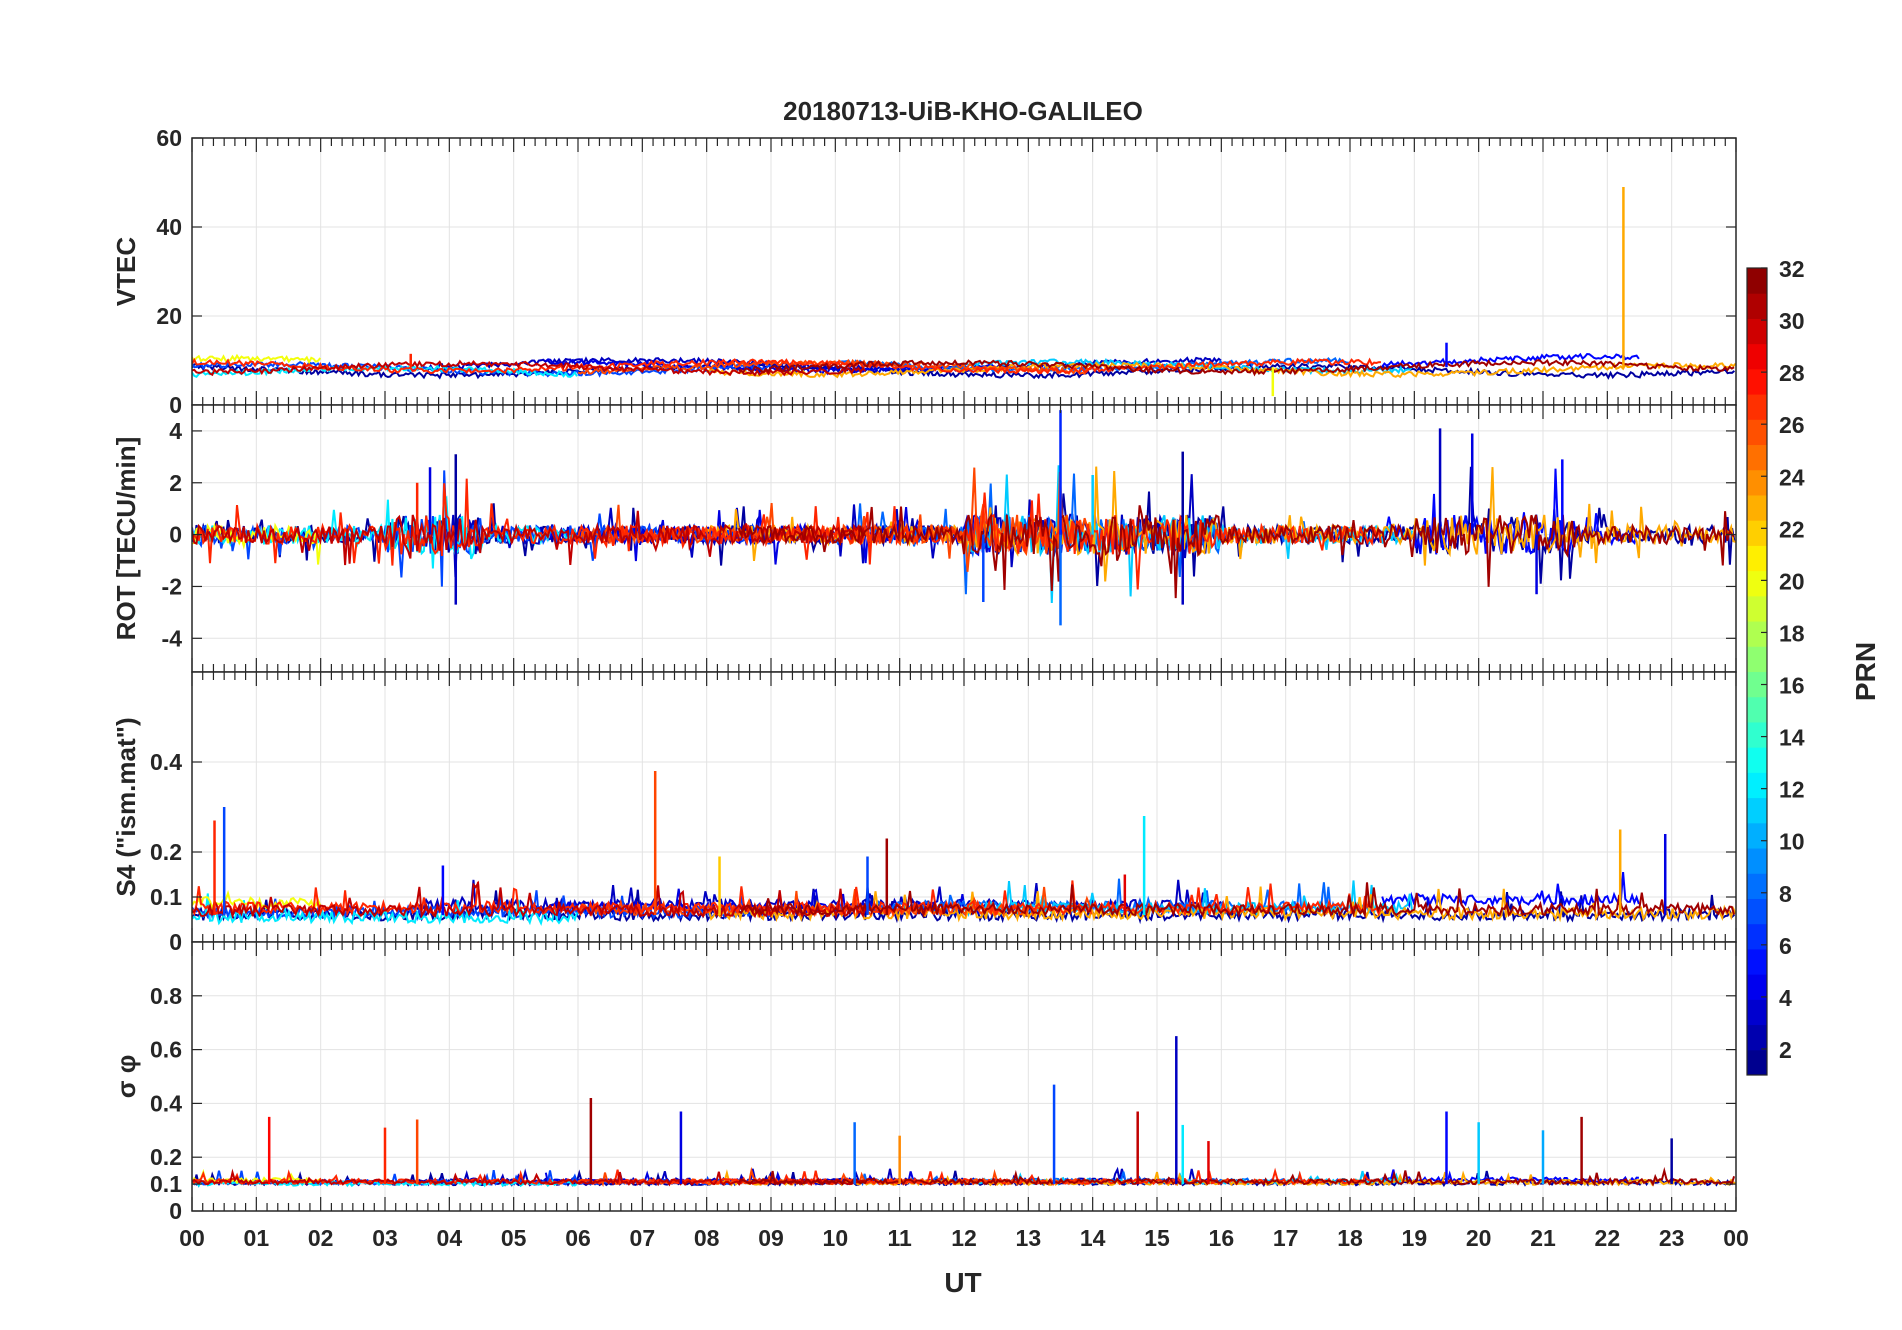  Describe the element at coordinates (1415, 1238) in the screenshot. I see `x-tick-label: 19` at that location.